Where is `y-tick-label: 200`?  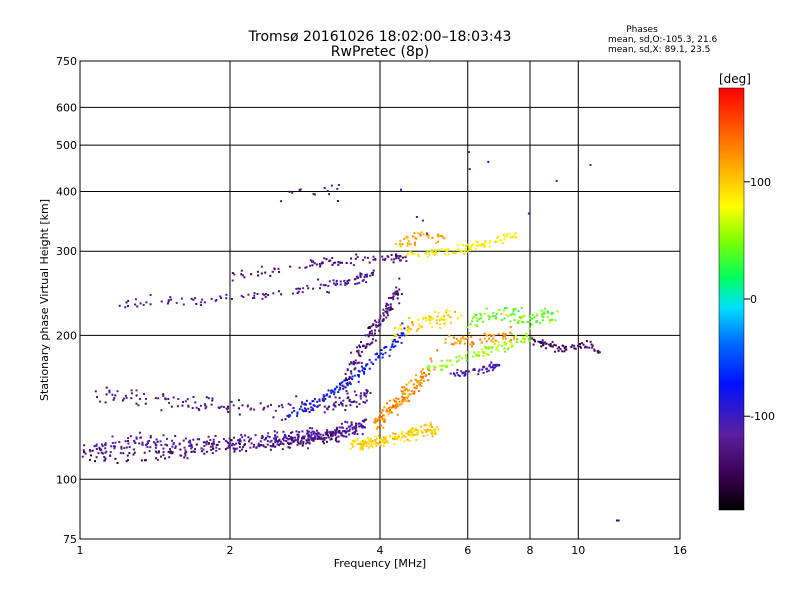
y-tick-label: 200 is located at coordinates (66, 335).